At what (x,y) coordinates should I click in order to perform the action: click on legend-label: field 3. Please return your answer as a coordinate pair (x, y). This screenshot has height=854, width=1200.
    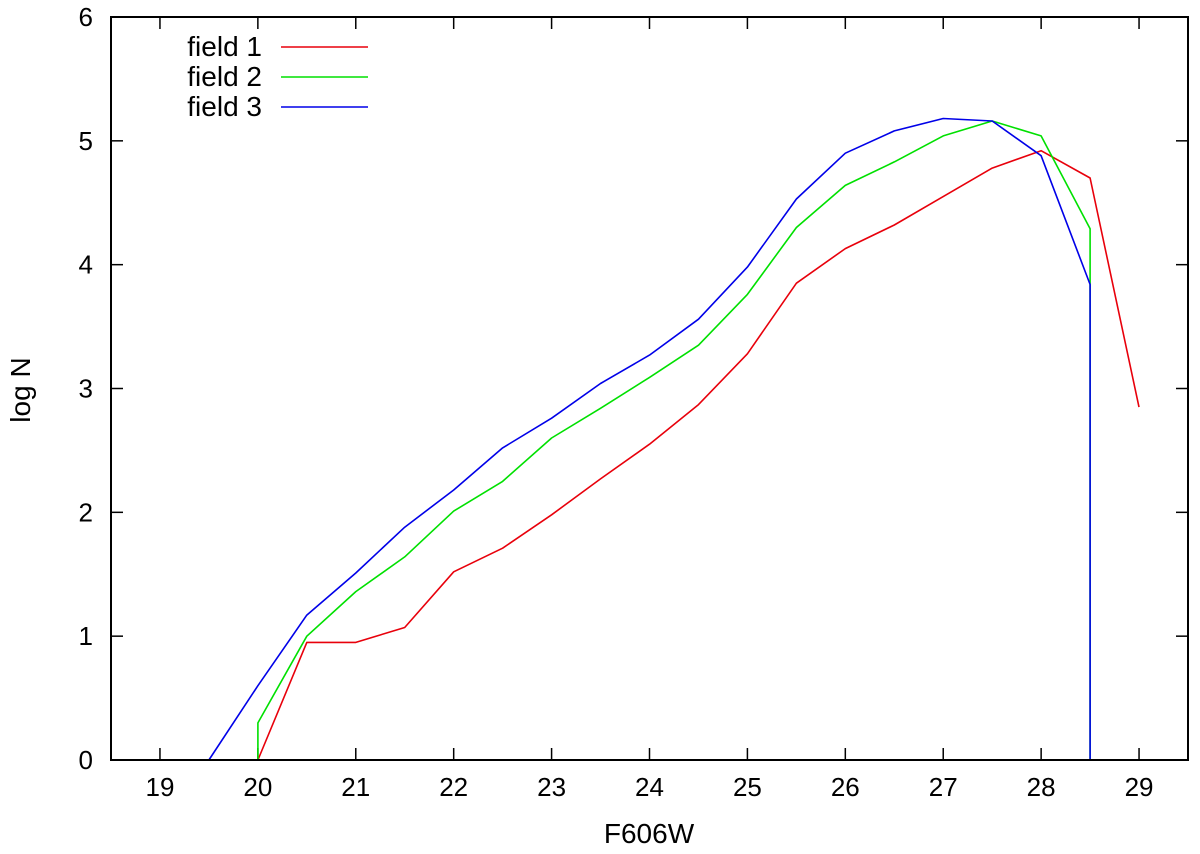
    Looking at the image, I should click on (224, 106).